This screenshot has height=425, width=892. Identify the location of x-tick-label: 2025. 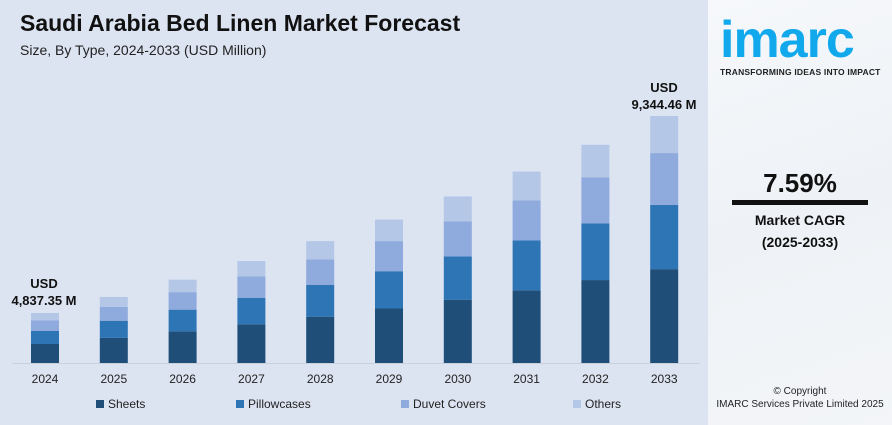
(113, 379).